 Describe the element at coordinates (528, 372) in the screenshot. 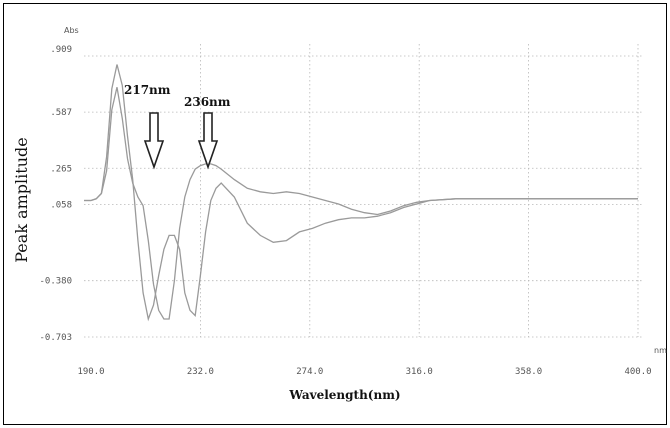

I see `x-tick-label: 358.0` at that location.